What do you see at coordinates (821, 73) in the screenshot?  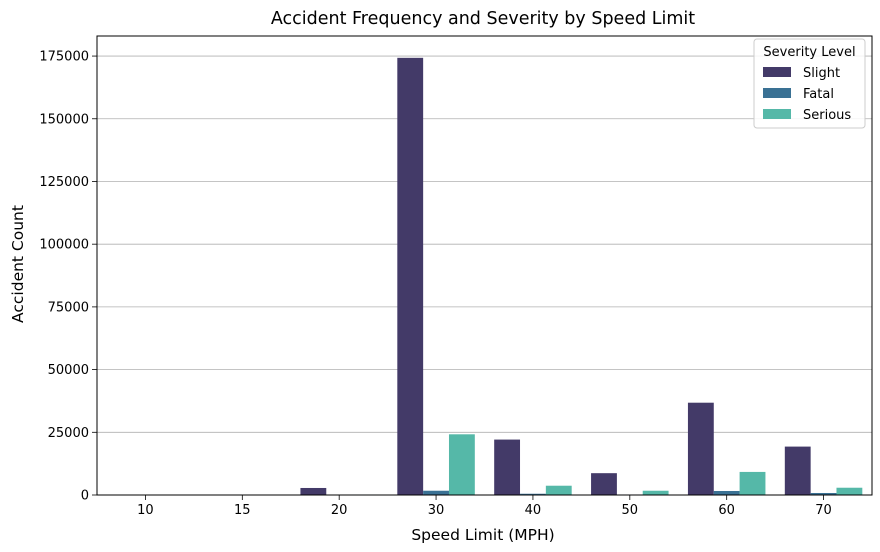 I see `legend-label-slight: Slight` at bounding box center [821, 73].